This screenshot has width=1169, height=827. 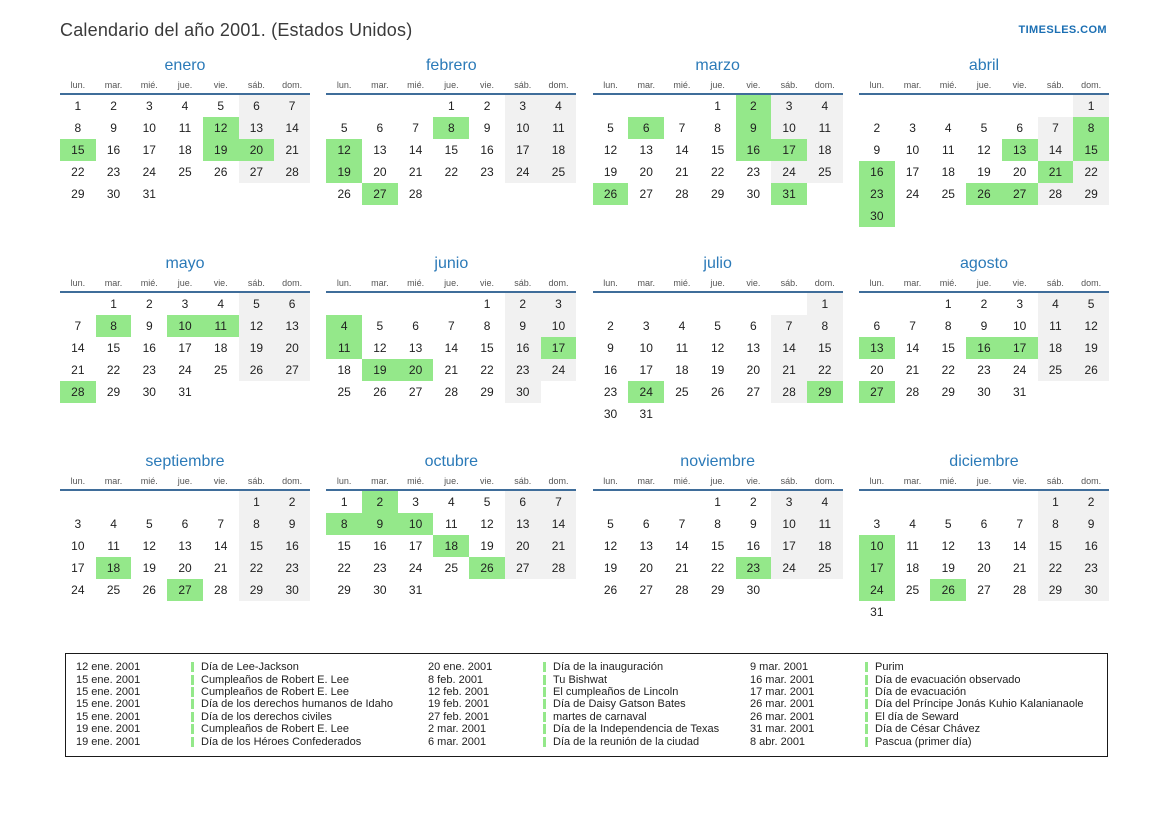 I want to click on legend-holiday-name: martes de carnaval, so click(x=600, y=716).